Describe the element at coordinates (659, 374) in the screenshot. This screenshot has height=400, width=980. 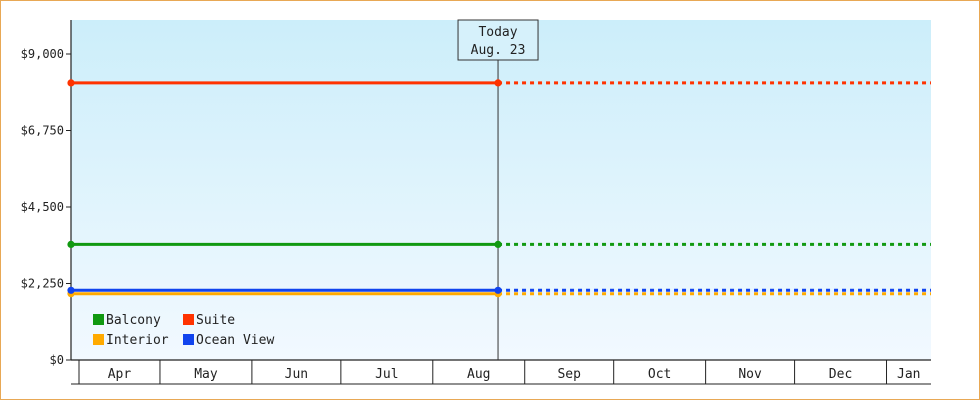
I see `month-label: Oct` at that location.